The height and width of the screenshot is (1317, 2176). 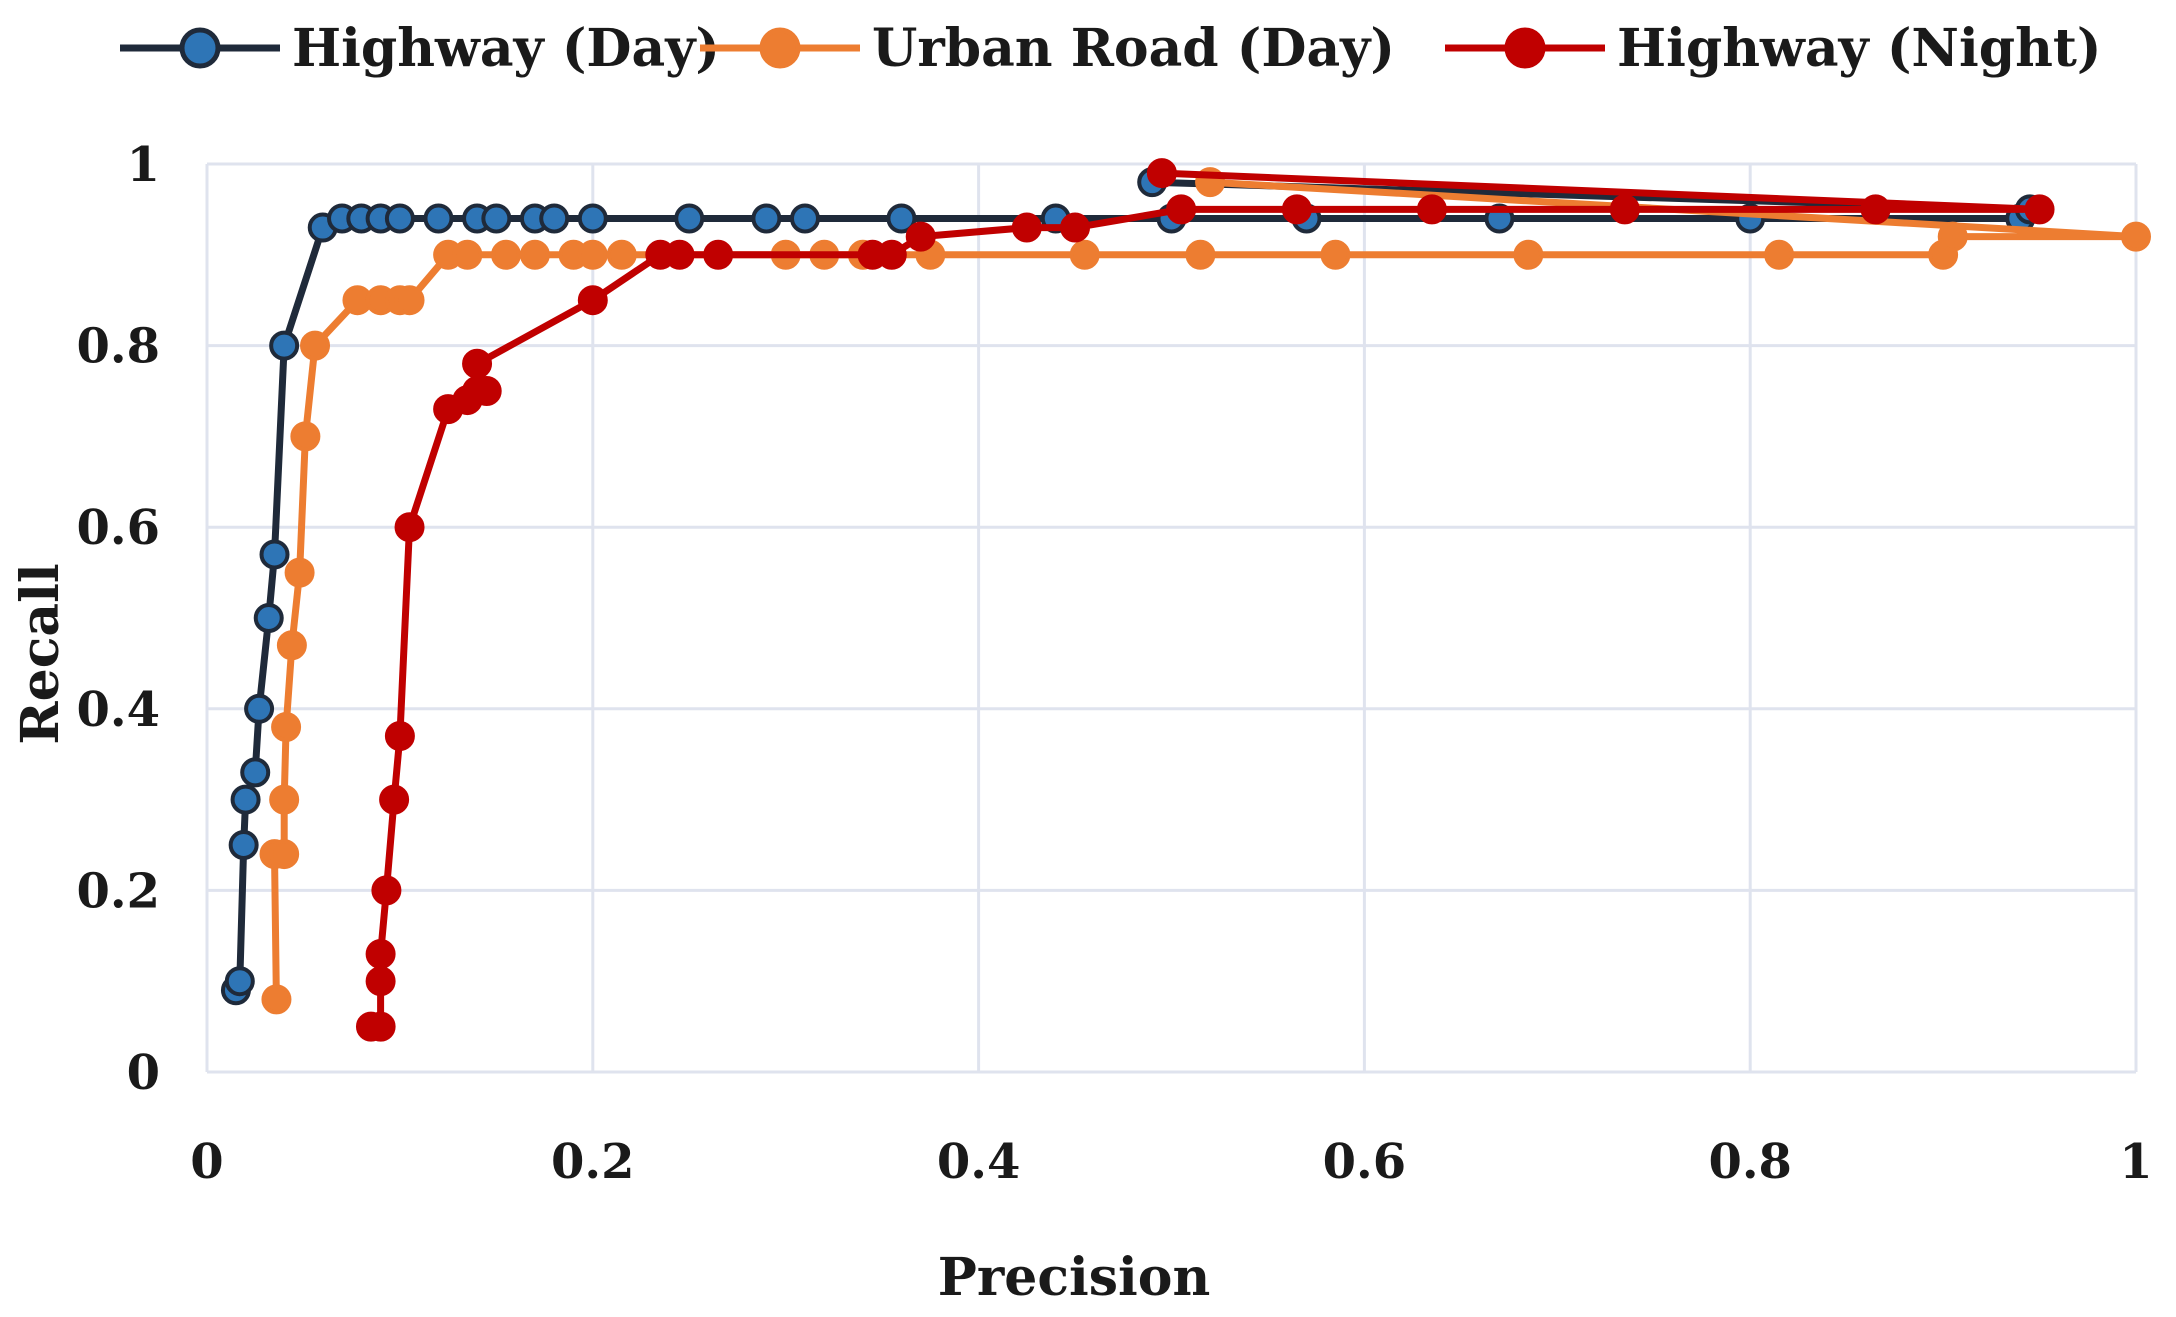 I want to click on x-tick-label: 0.8, so click(x=1750, y=1162).